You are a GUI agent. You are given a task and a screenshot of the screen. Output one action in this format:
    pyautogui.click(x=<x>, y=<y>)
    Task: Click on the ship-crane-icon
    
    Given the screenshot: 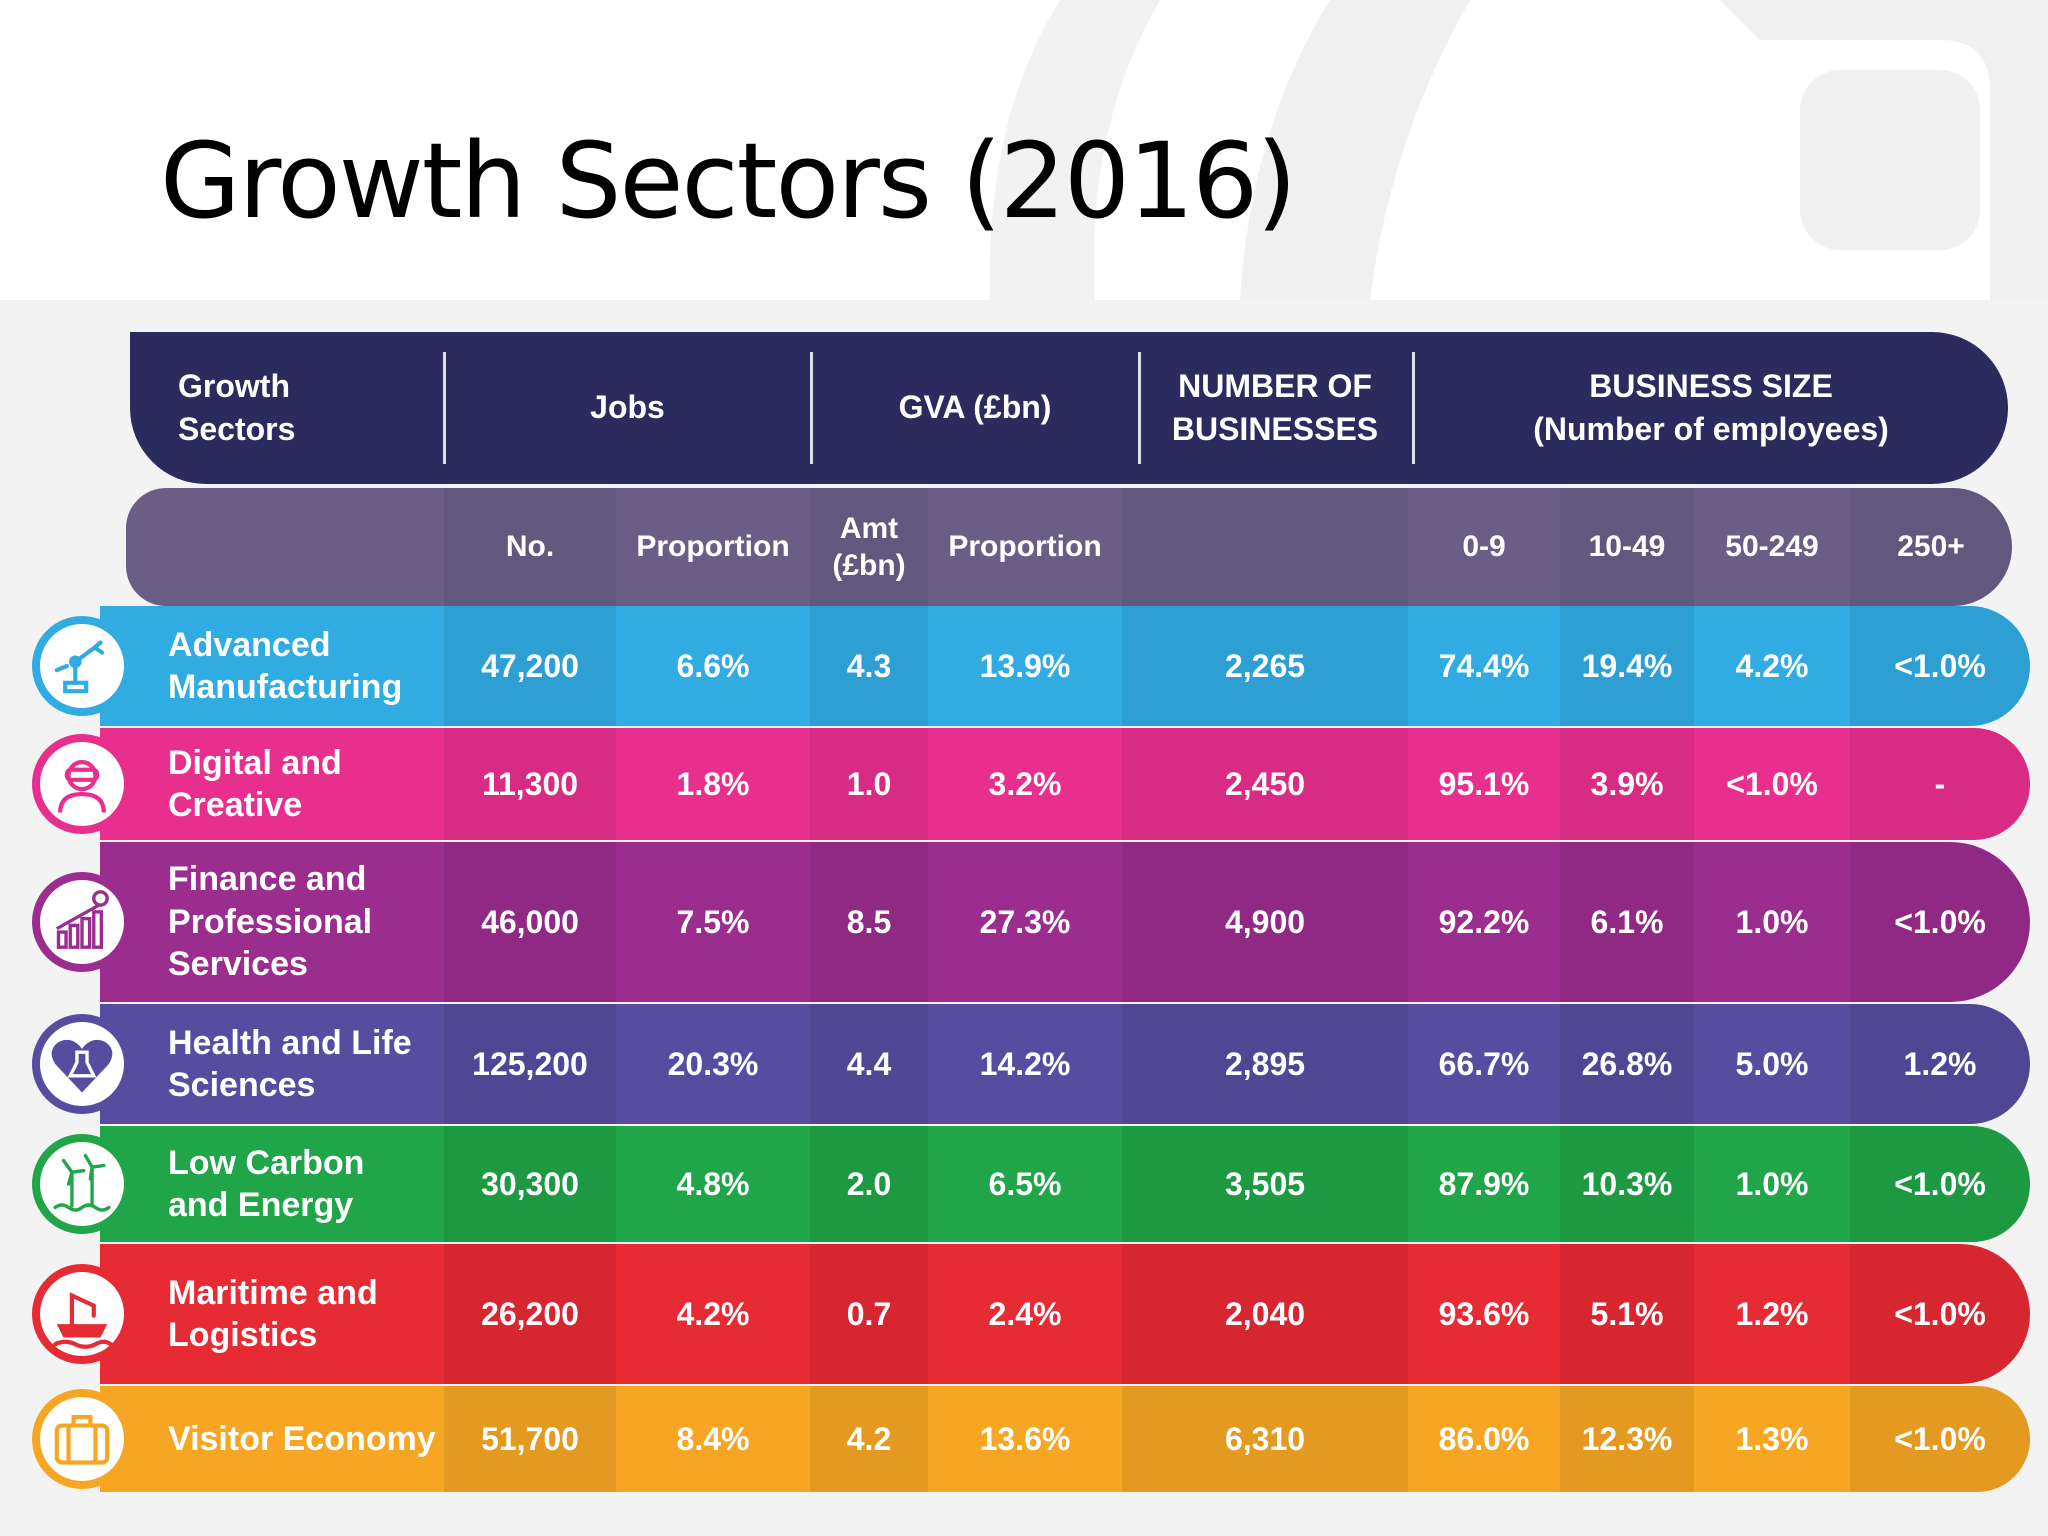 What is the action you would take?
    pyautogui.click(x=82, y=1314)
    